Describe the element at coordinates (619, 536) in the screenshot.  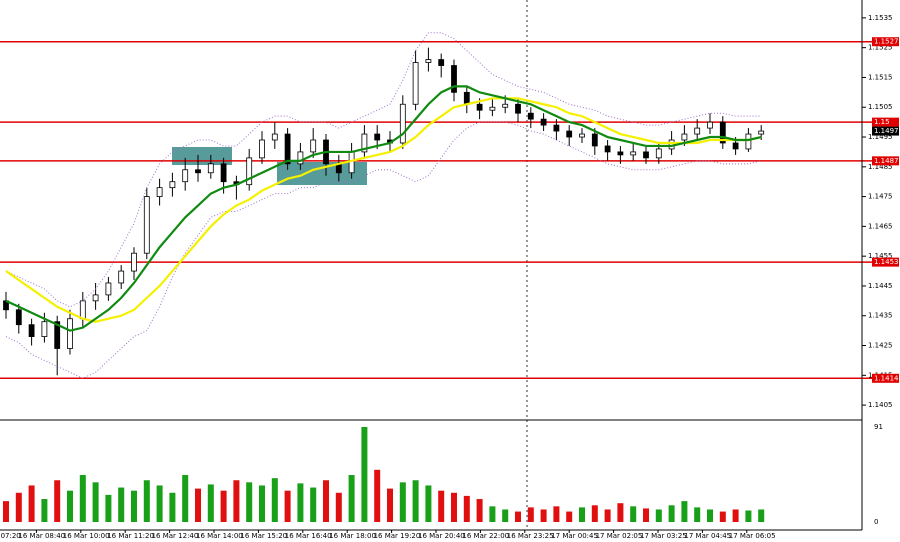
I see `x-tick-label: 17 Mar 02:05` at that location.